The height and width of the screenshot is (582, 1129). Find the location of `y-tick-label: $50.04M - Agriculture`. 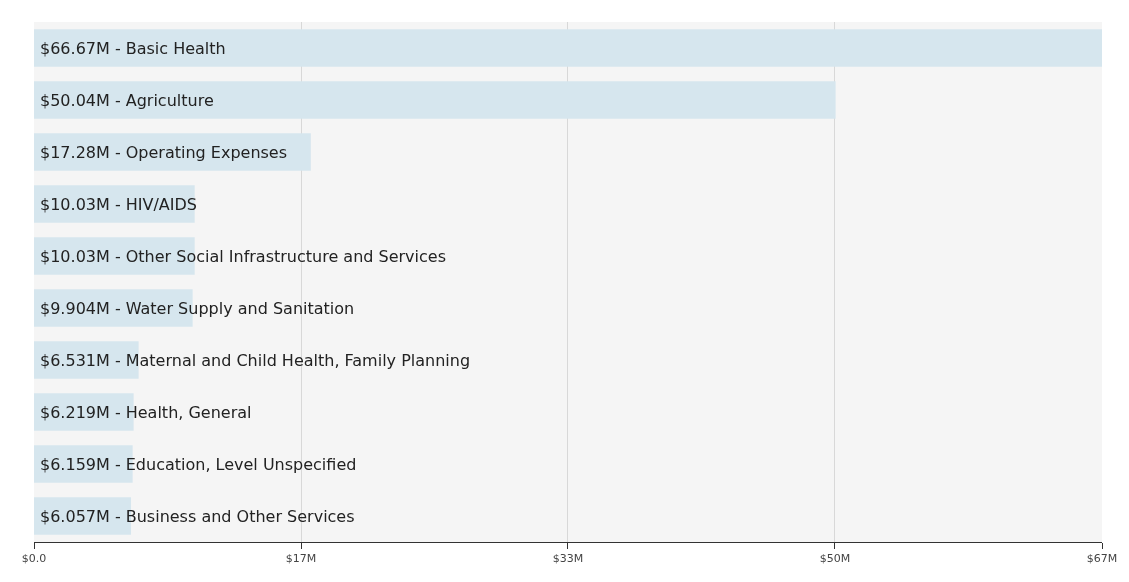

y-tick-label: $50.04M - Agriculture is located at coordinates (127, 100).